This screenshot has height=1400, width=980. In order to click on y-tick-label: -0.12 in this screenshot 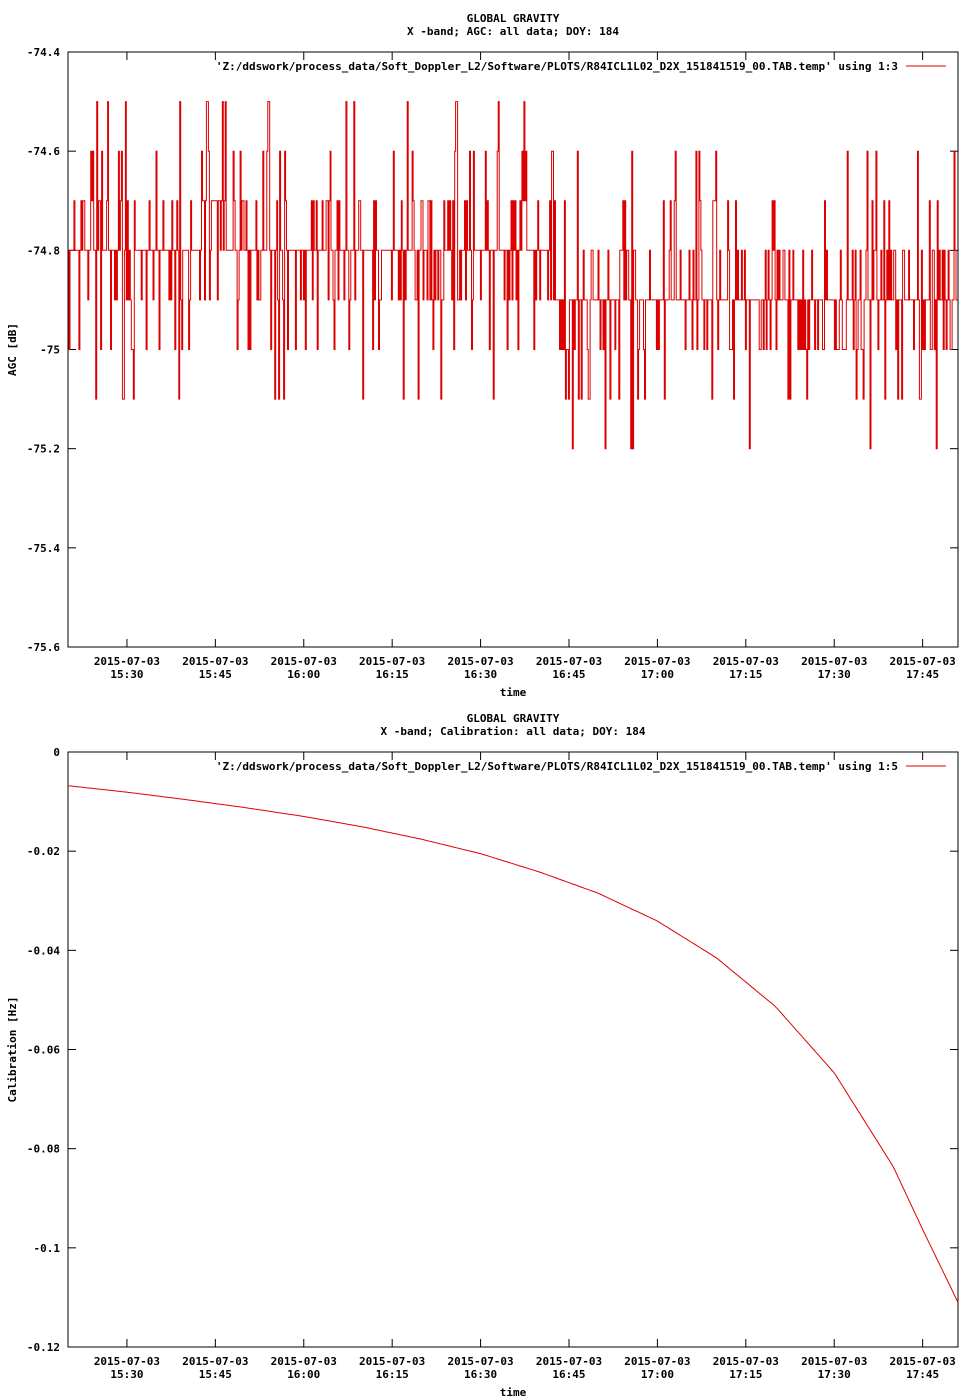, I will do `click(43, 1347)`.